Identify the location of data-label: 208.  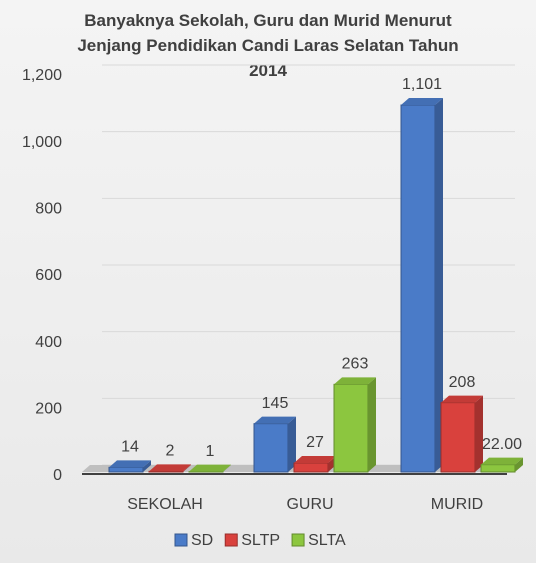
(462, 382).